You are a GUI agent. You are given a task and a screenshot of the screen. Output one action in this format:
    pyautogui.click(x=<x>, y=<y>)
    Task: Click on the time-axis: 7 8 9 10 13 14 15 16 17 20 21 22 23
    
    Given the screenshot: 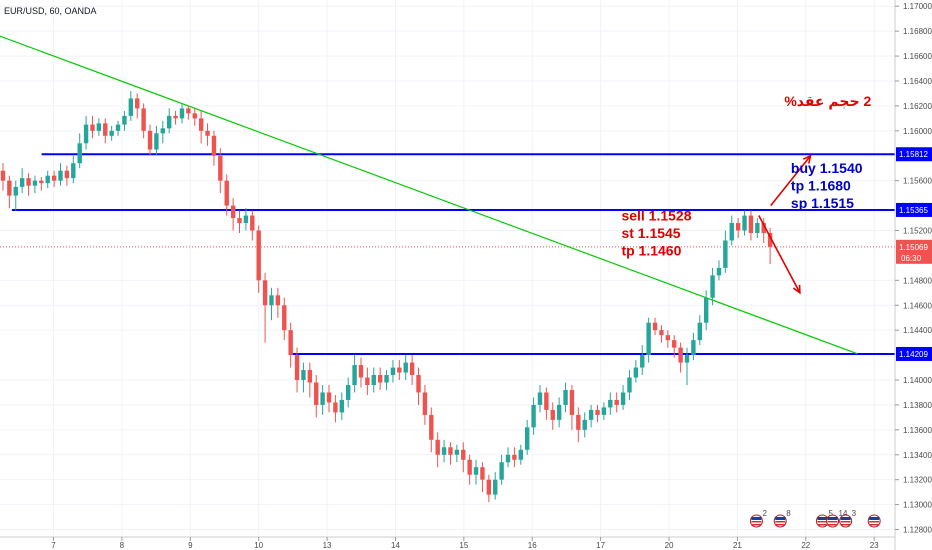 What is the action you would take?
    pyautogui.click(x=465, y=543)
    